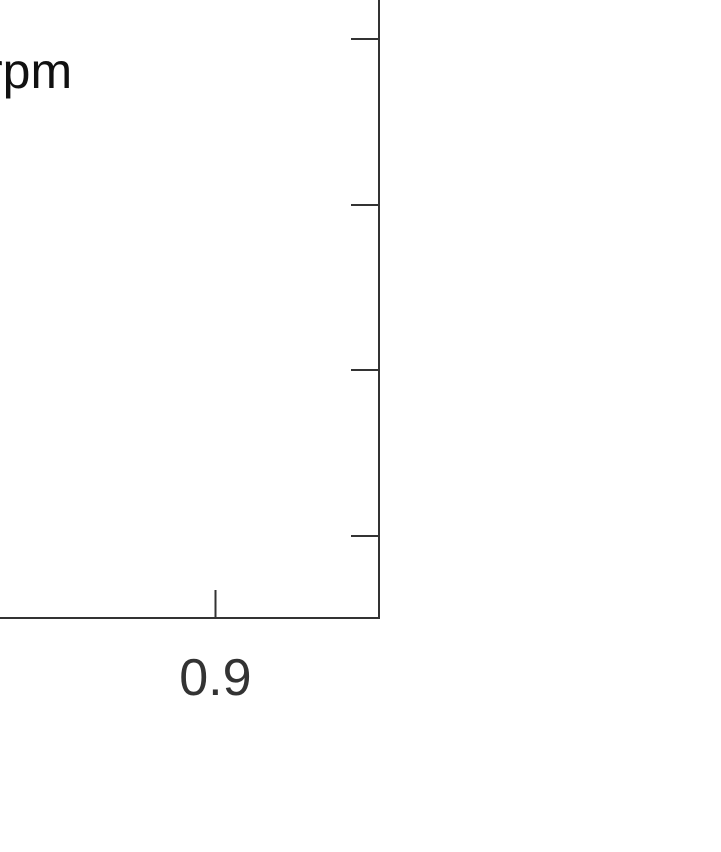 The height and width of the screenshot is (852, 721). I want to click on x-tick-label: 0.9, so click(215, 678).